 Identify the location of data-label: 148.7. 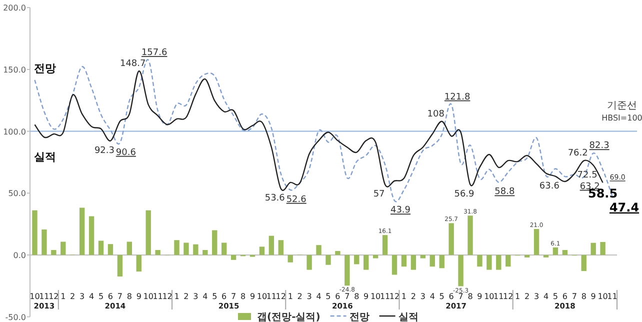
(133, 64).